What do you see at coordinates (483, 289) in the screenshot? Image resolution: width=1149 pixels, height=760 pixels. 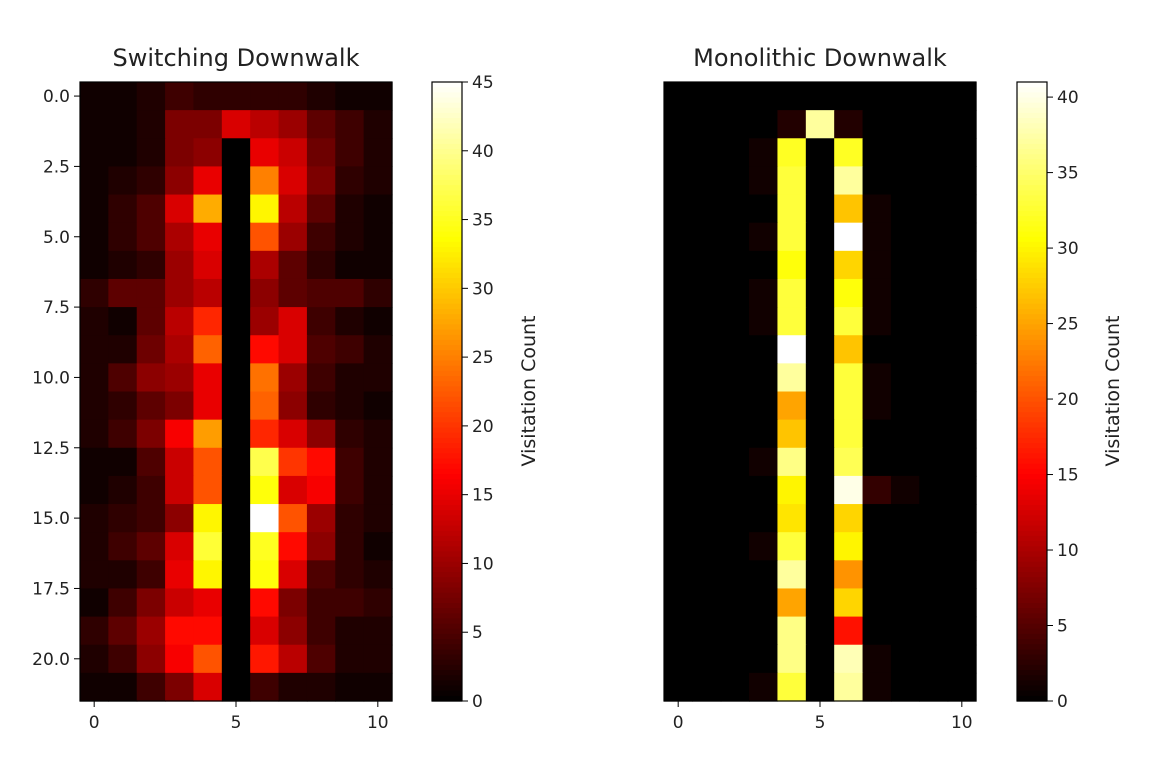 I see `colorbar-tick-label: 30` at bounding box center [483, 289].